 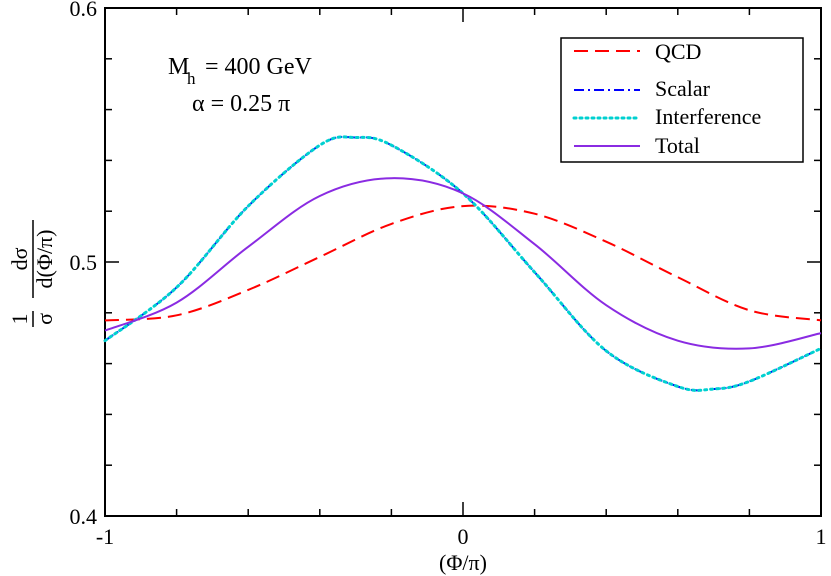 I want to click on legend-label-scalar: Scalar, so click(x=683, y=88).